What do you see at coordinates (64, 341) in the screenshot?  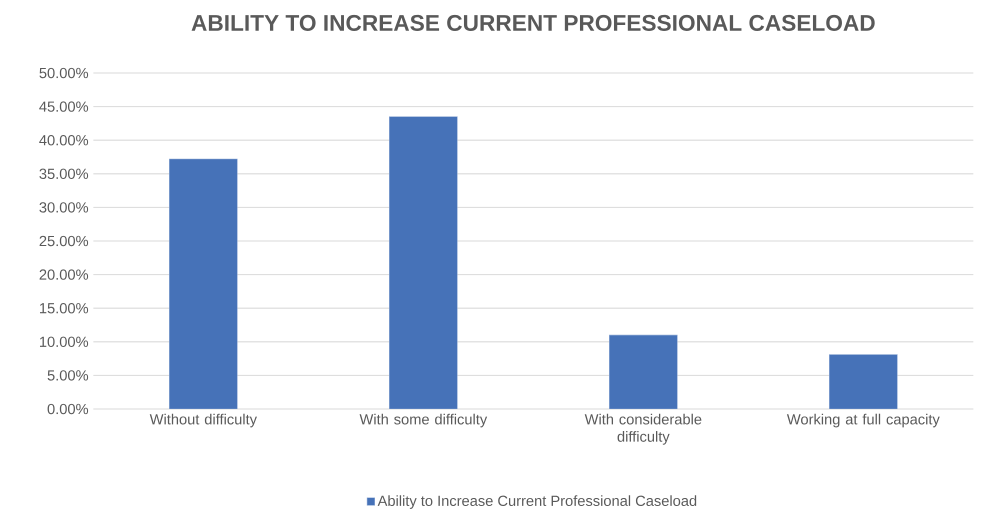 I see `y-tick-label: 10.00%` at bounding box center [64, 341].